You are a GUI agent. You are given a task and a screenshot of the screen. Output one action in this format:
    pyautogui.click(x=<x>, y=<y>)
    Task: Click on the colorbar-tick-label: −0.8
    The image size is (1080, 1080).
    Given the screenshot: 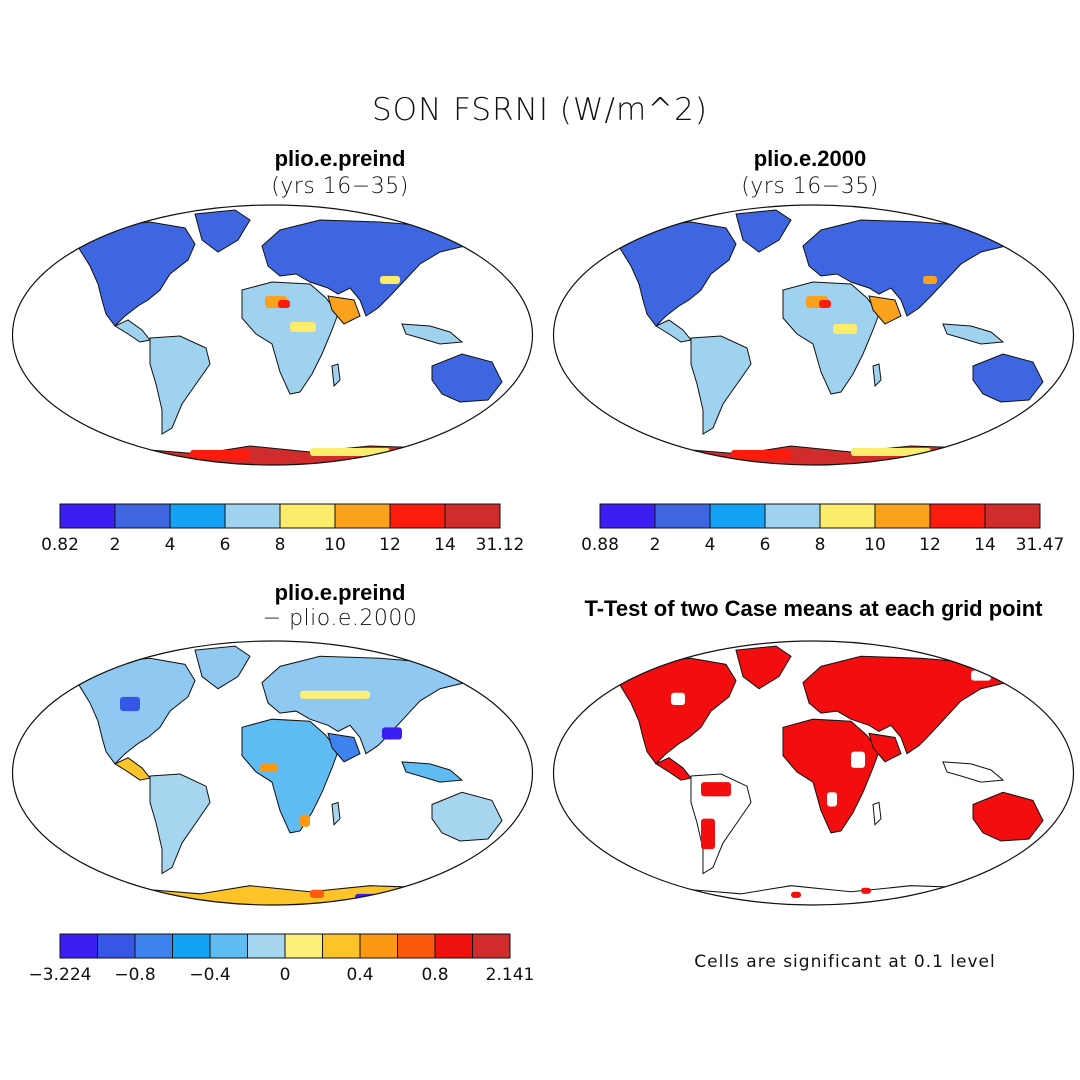 What is the action you would take?
    pyautogui.click(x=134, y=975)
    